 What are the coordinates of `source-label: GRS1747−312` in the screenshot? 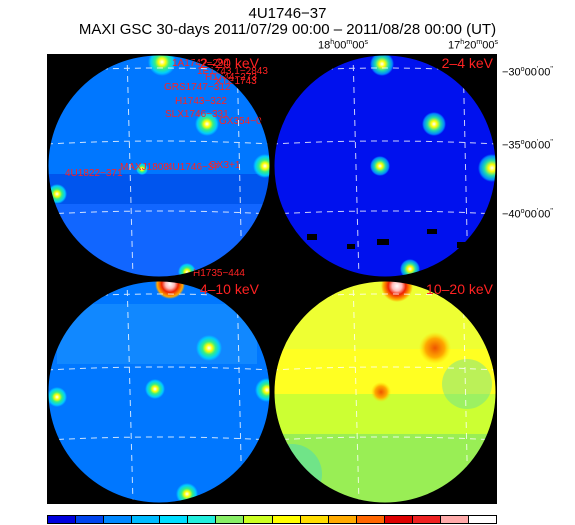 It's located at (197, 87).